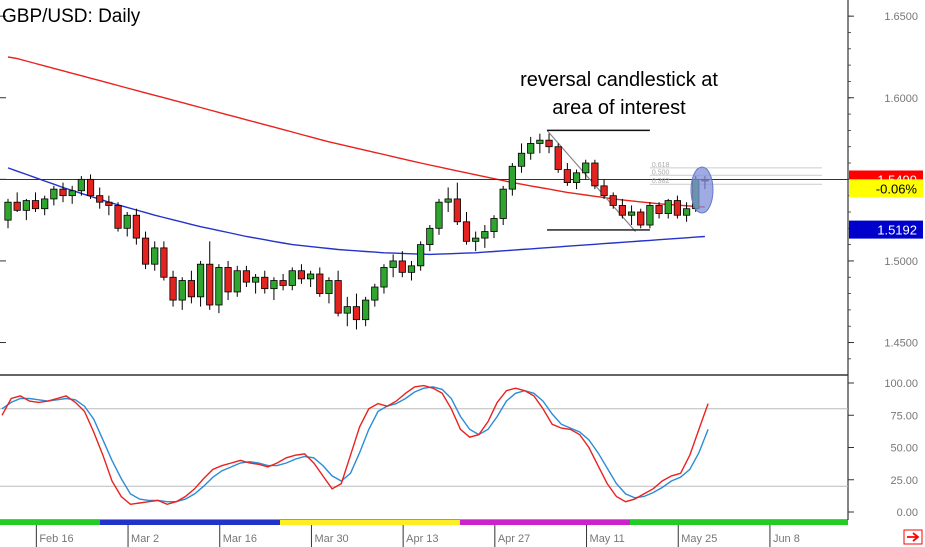  Describe the element at coordinates (901, 384) in the screenshot. I see `stochastic-tick-label: 100.00` at that location.